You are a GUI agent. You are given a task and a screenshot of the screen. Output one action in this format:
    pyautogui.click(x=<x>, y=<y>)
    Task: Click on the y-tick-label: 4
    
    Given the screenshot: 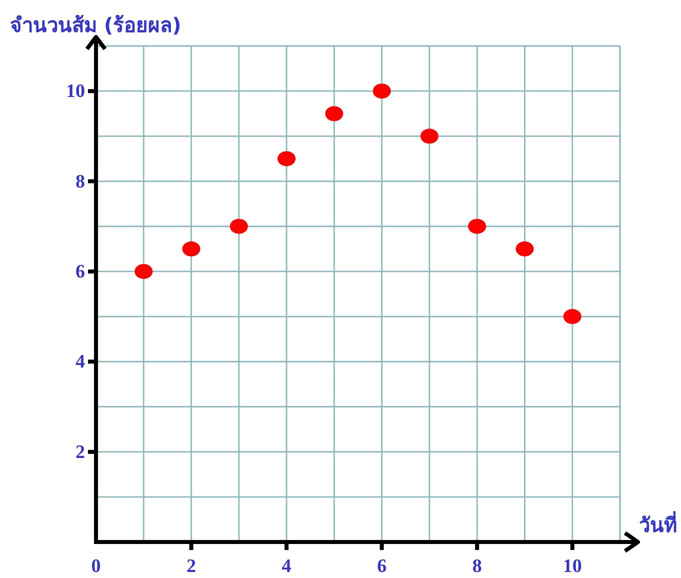 What is the action you would take?
    pyautogui.click(x=81, y=362)
    